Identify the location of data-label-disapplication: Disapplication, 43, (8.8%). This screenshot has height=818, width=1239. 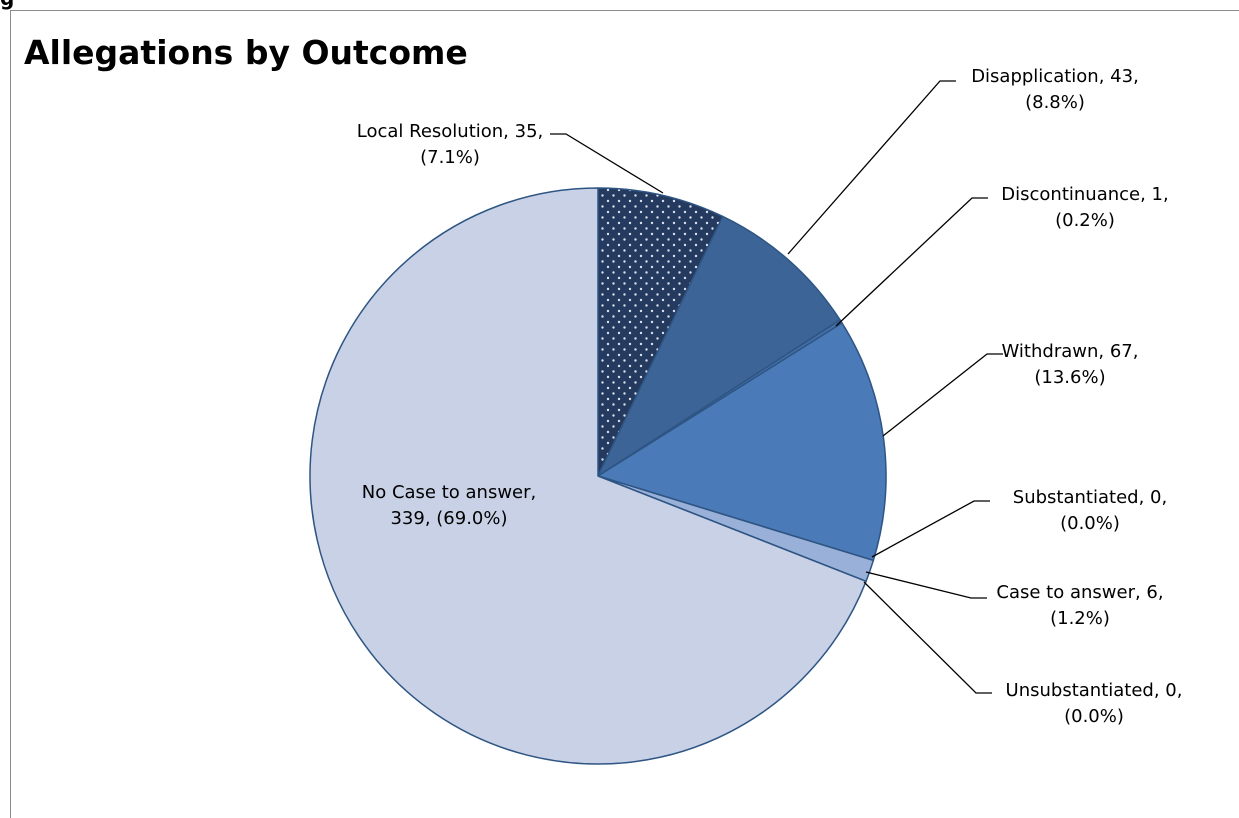
(1055, 89).